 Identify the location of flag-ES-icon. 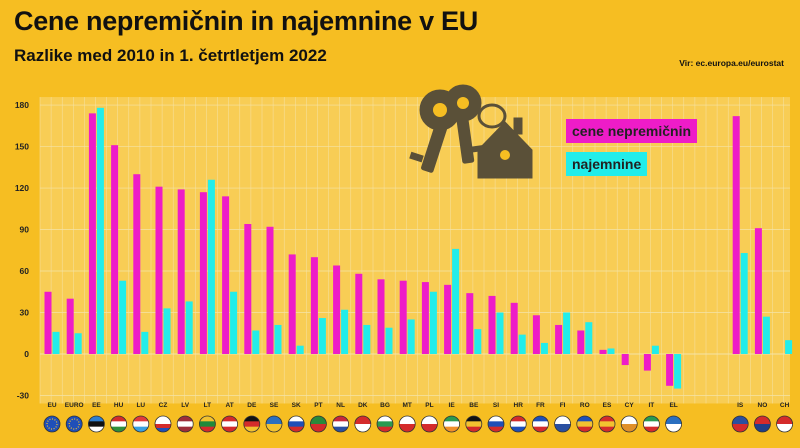
(607, 424).